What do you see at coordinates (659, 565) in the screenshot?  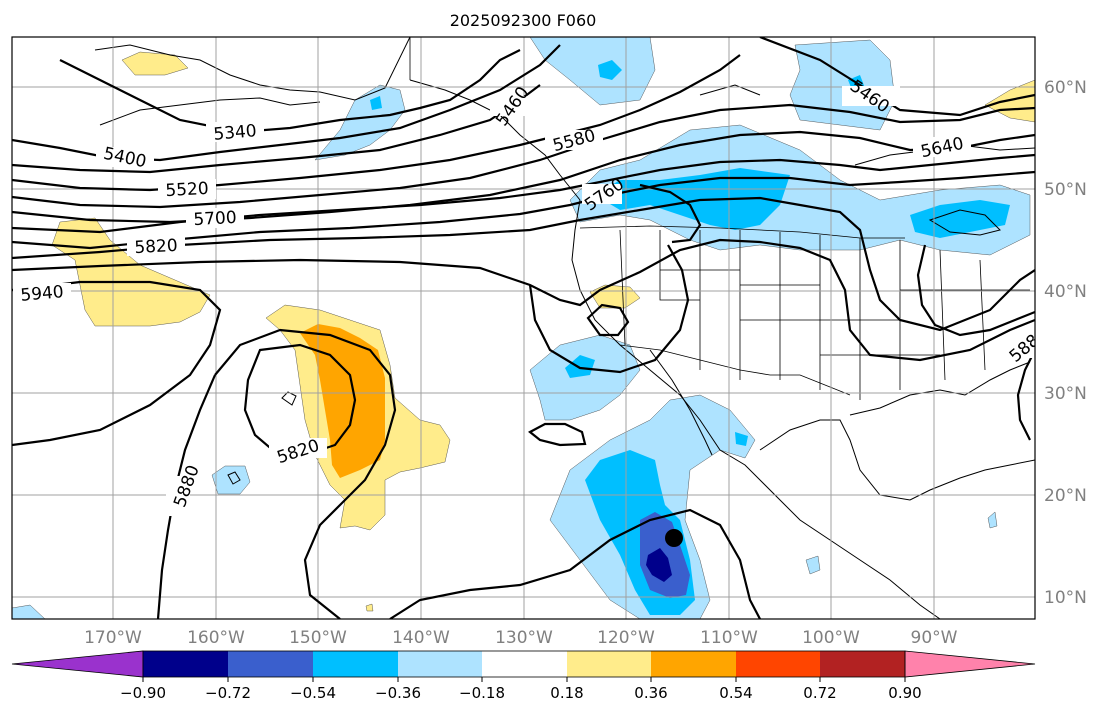 I see `anomaly-neg4-mexico` at bounding box center [659, 565].